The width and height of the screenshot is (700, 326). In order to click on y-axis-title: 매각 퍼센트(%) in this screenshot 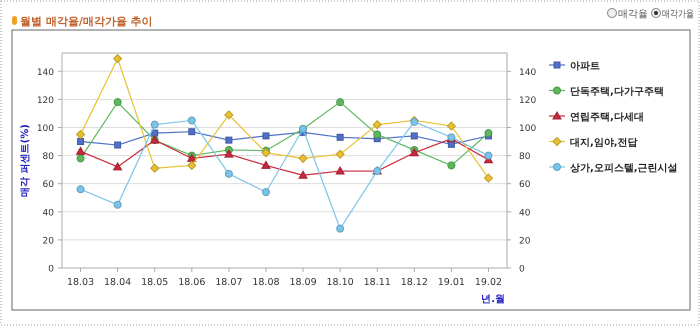, I will do `click(25, 160)`.